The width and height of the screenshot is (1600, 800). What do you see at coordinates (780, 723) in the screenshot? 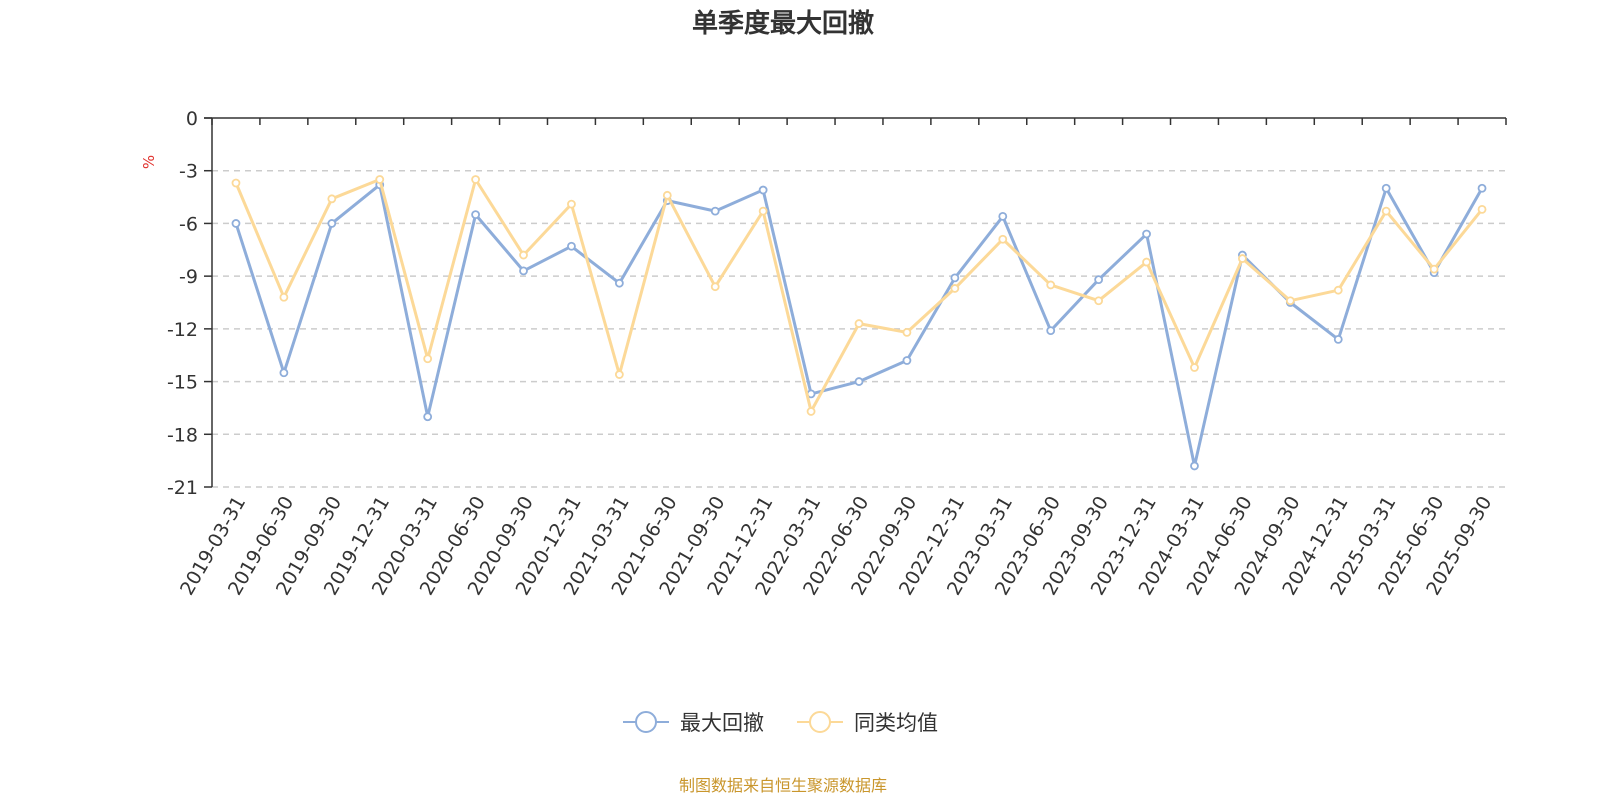
I see `legend: 最大回撤 同类均值` at bounding box center [780, 723].